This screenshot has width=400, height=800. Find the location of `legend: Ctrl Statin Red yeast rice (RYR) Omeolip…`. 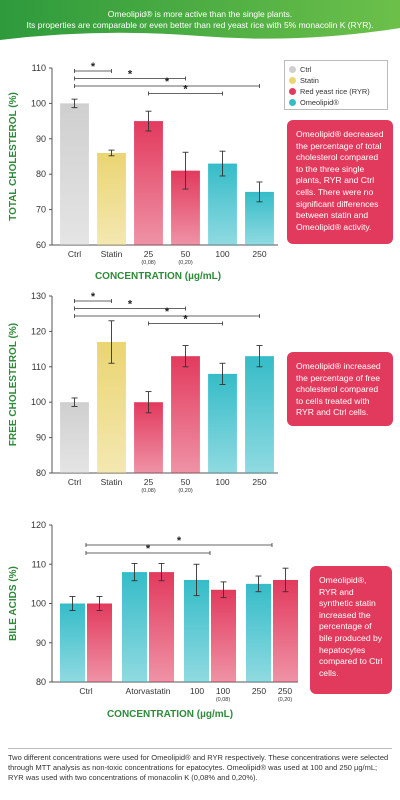

legend: Ctrl Statin Red yeast rice (RYR) Omeolip… is located at coordinates (336, 85).